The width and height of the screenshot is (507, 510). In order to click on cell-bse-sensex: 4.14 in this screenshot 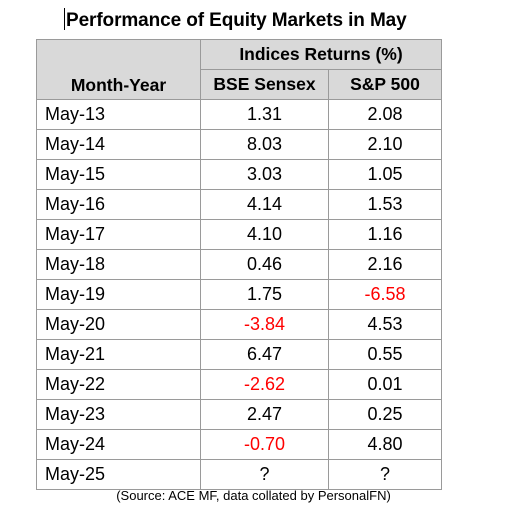, I will do `click(264, 204)`.